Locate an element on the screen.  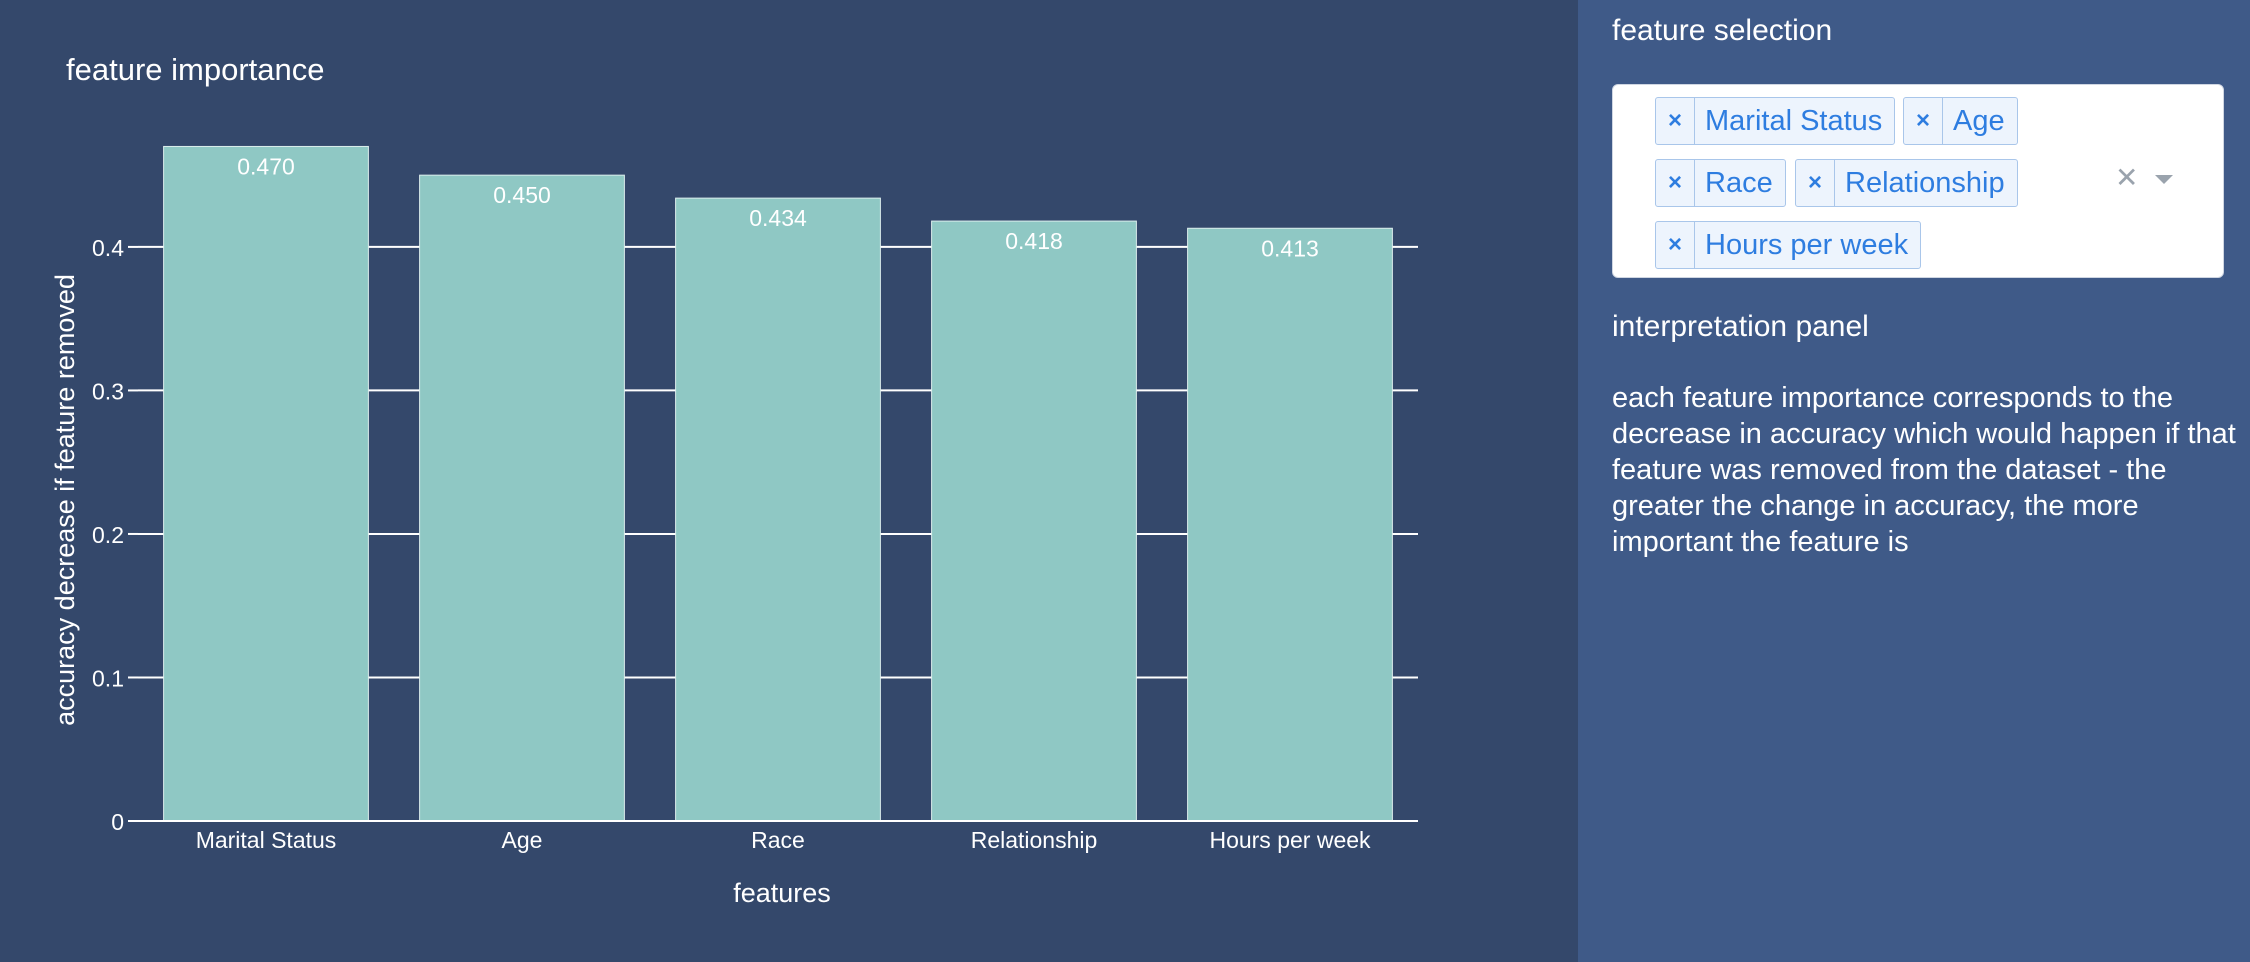
x-tick-label: Hours per week is located at coordinates (1290, 840).